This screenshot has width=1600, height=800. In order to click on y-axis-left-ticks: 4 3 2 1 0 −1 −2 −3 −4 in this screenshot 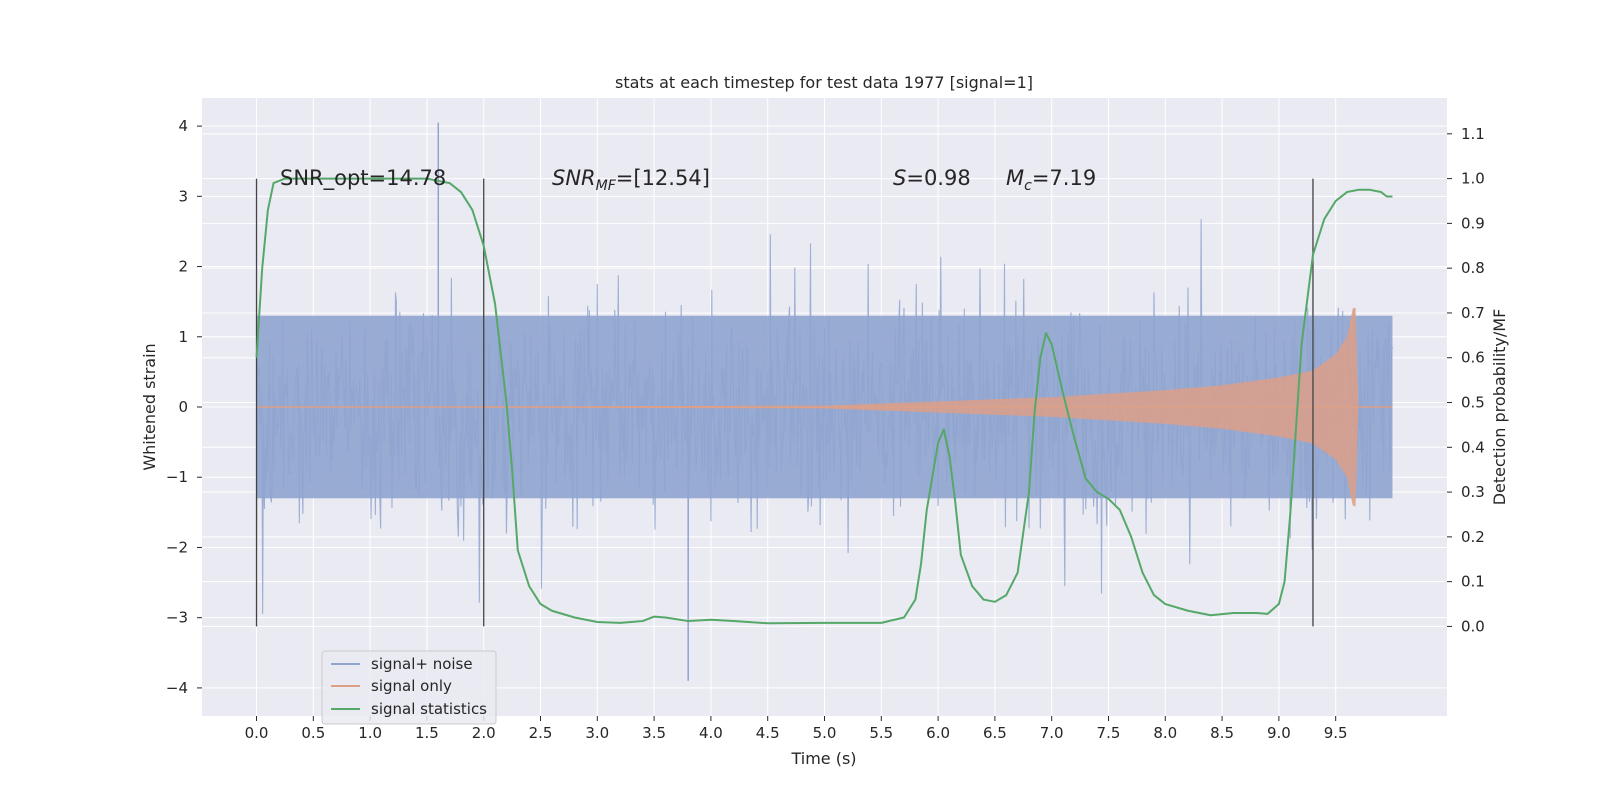, I will do `click(184, 407)`.